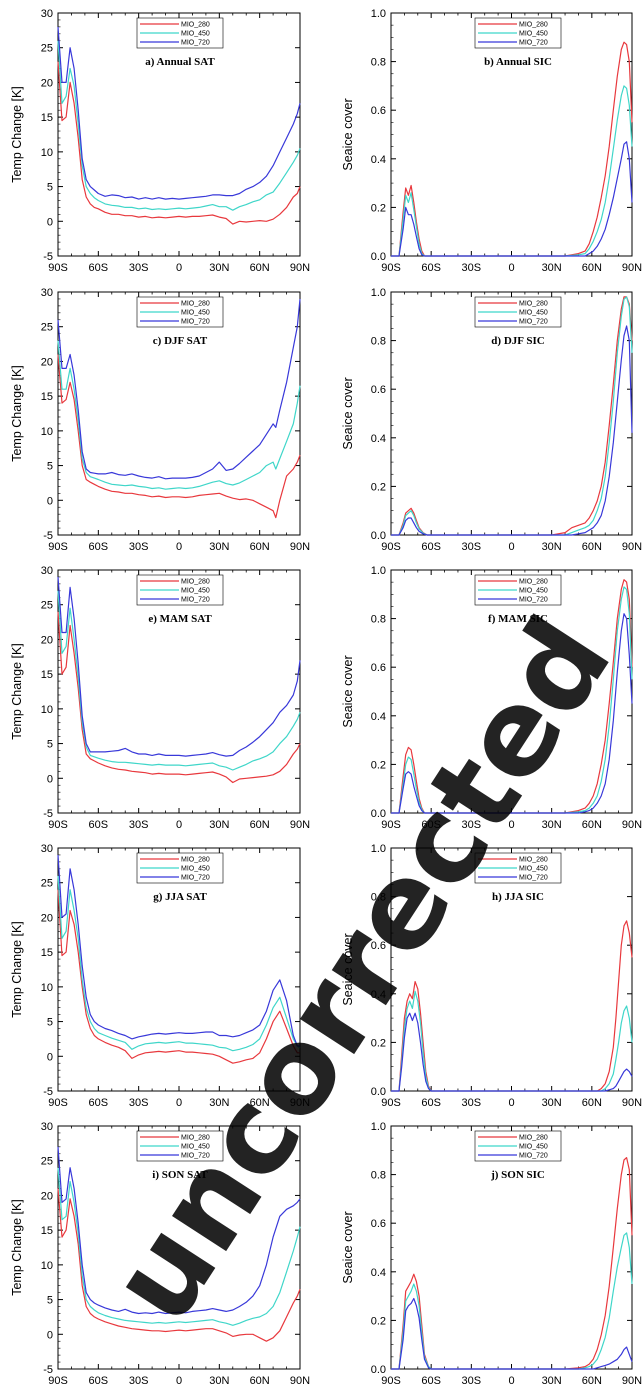 The image size is (644, 1394). Describe the element at coordinates (47, 1266) in the screenshot. I see `y-tick-label: 10` at that location.